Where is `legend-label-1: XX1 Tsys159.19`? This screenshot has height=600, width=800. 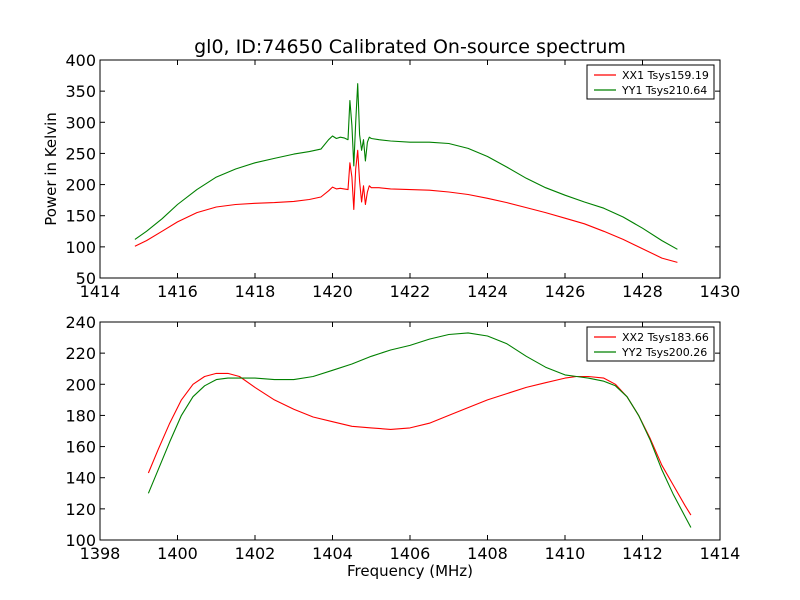 legend-label-1: XX1 Tsys159.19 is located at coordinates (665, 75).